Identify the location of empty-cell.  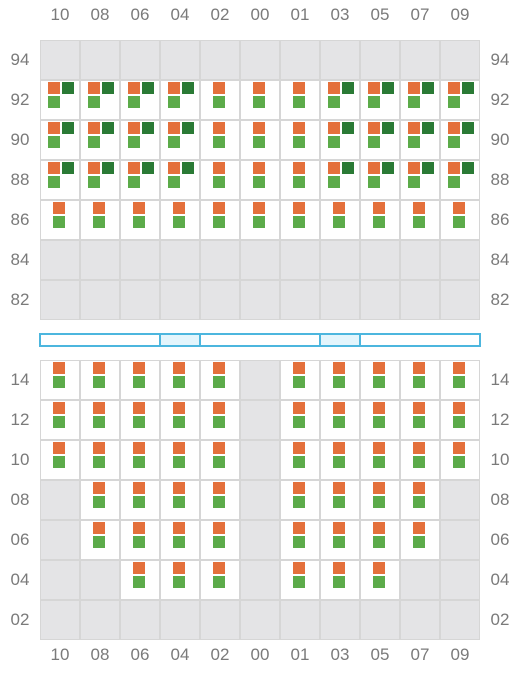
(300, 60).